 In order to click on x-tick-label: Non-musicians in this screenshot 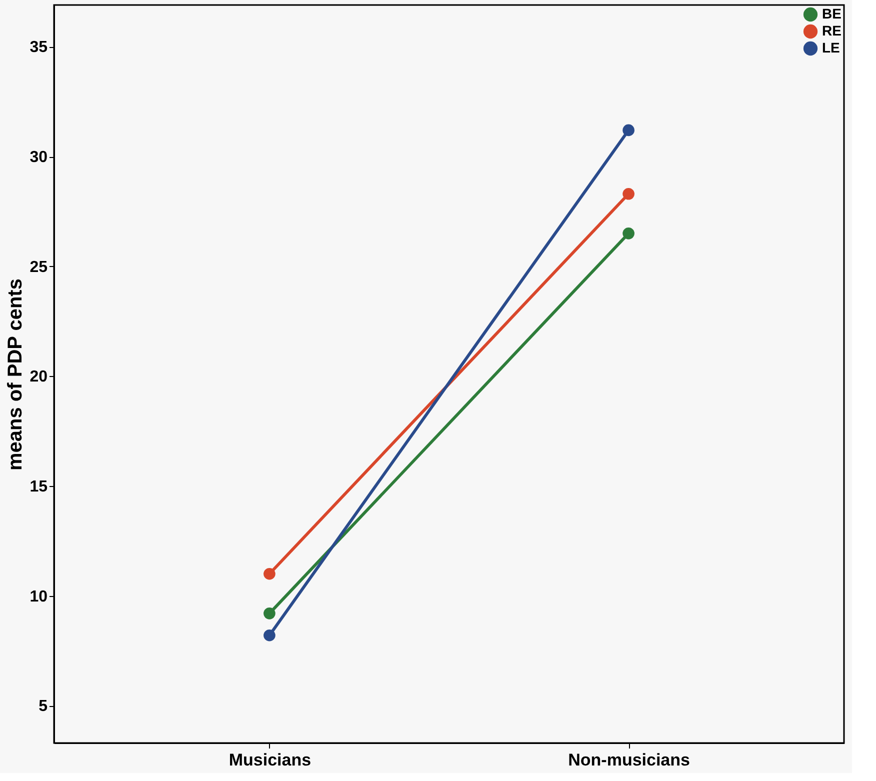, I will do `click(629, 760)`.